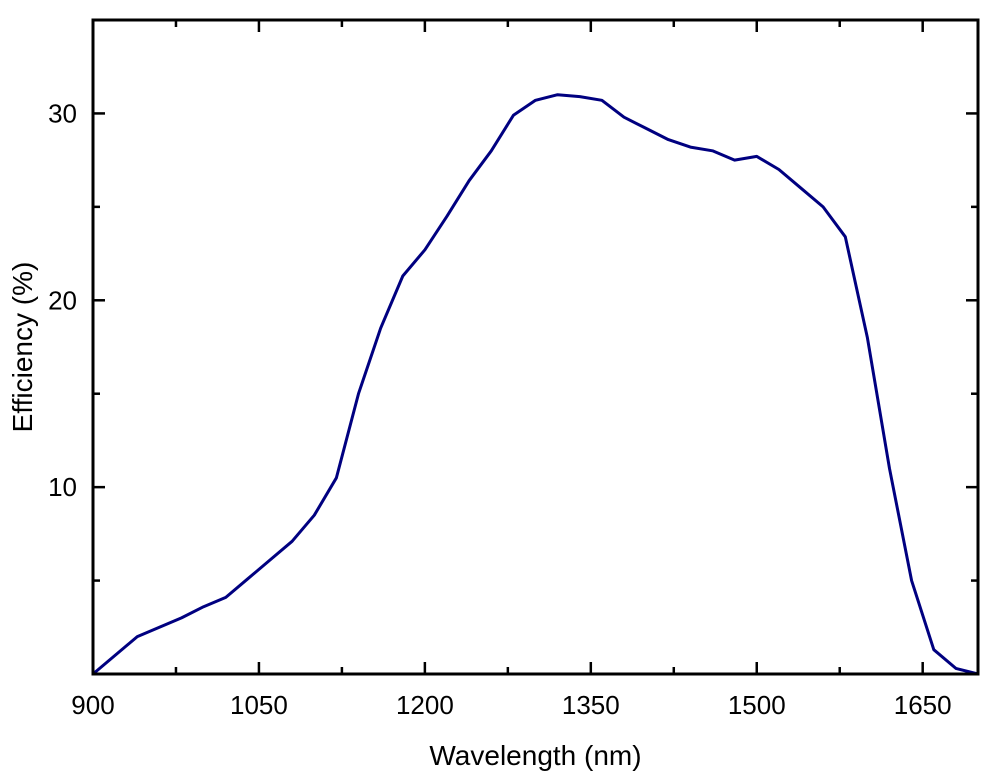  Describe the element at coordinates (62, 300) in the screenshot. I see `y-tick-label: 20` at that location.